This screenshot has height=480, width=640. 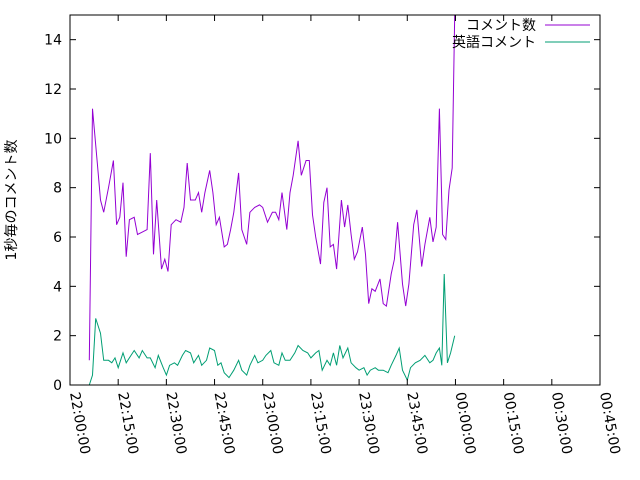 What do you see at coordinates (57, 238) in the screenshot?
I see `y-tick-label: 6` at bounding box center [57, 238].